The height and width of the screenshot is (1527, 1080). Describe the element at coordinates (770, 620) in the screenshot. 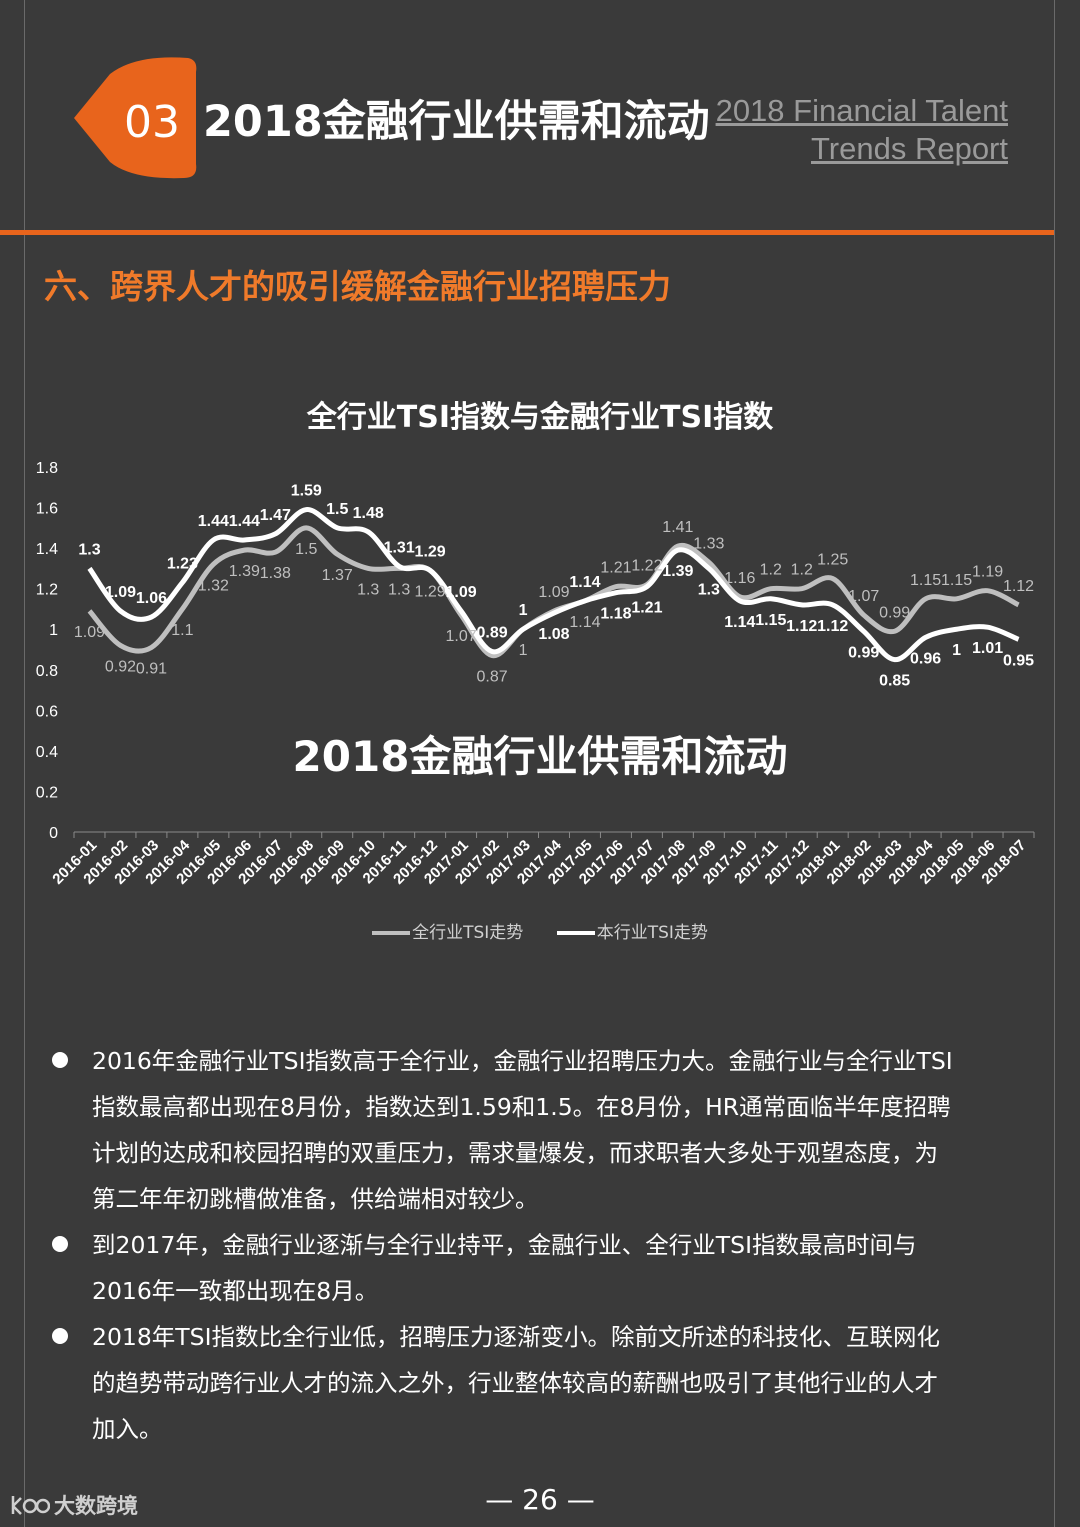

I see `data-label-finance: 1.15` at that location.